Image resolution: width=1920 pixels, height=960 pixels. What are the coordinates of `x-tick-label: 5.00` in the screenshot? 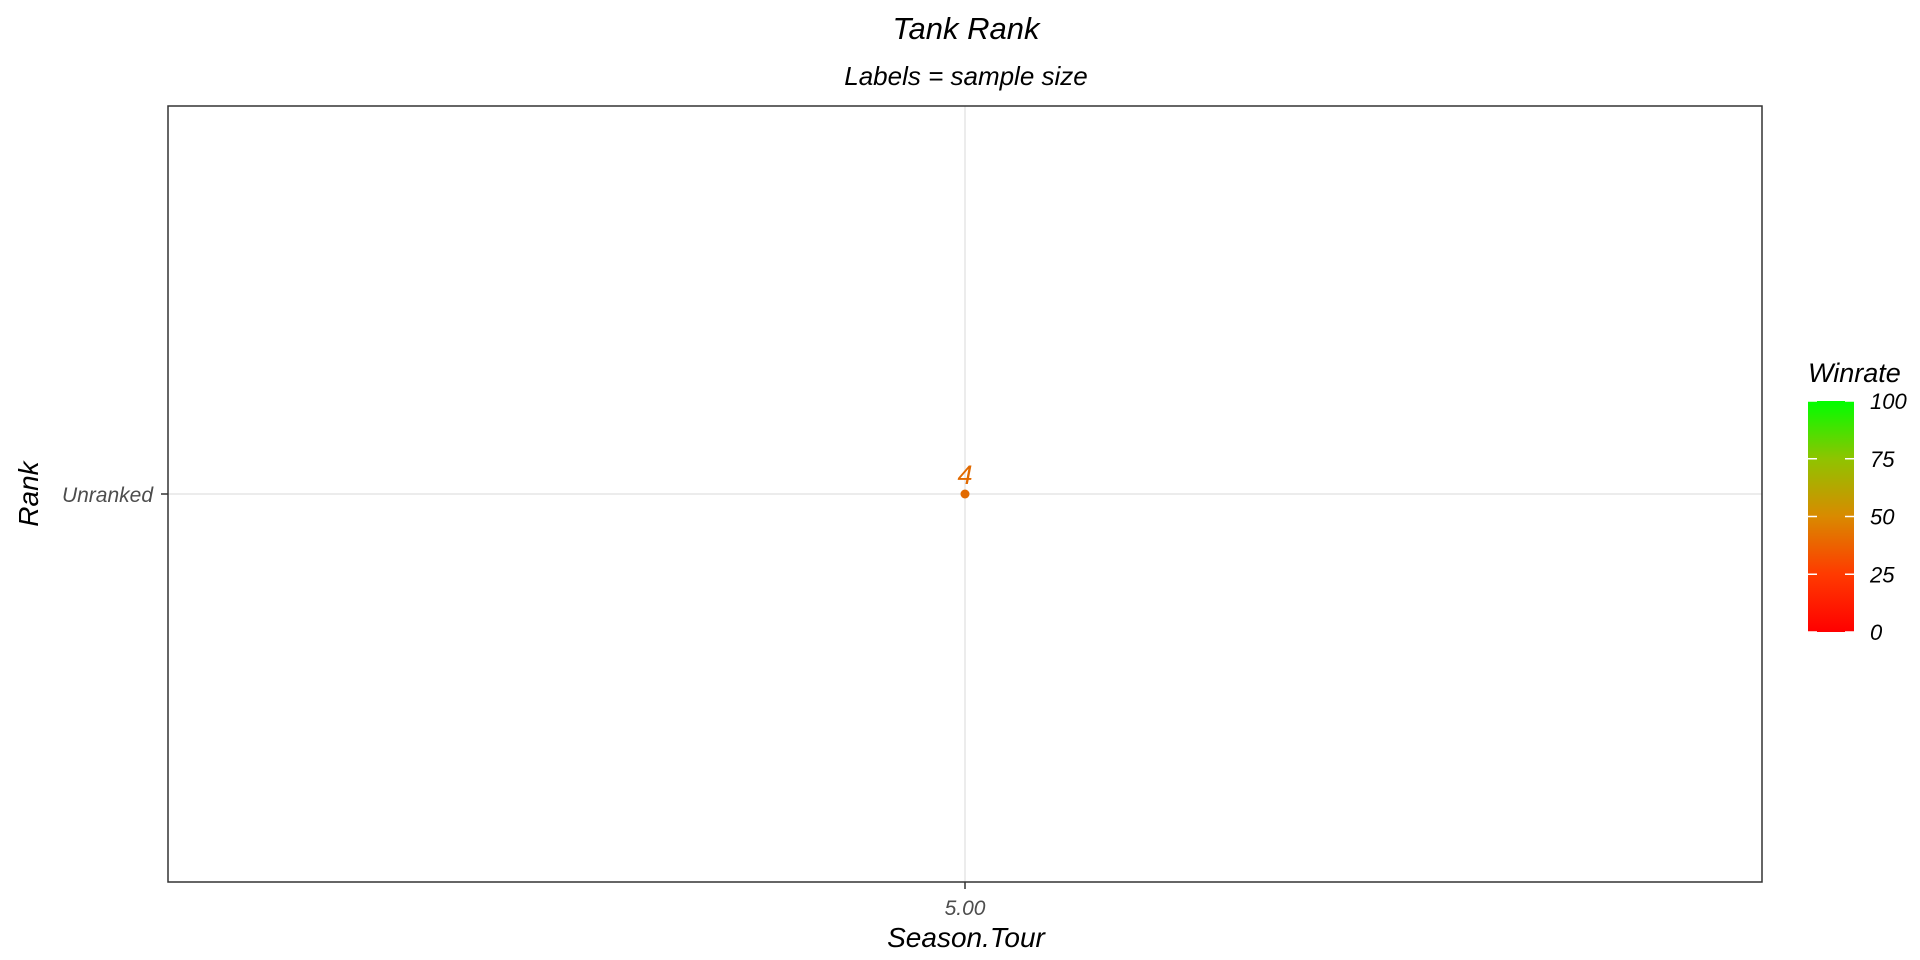 It's located at (965, 908).